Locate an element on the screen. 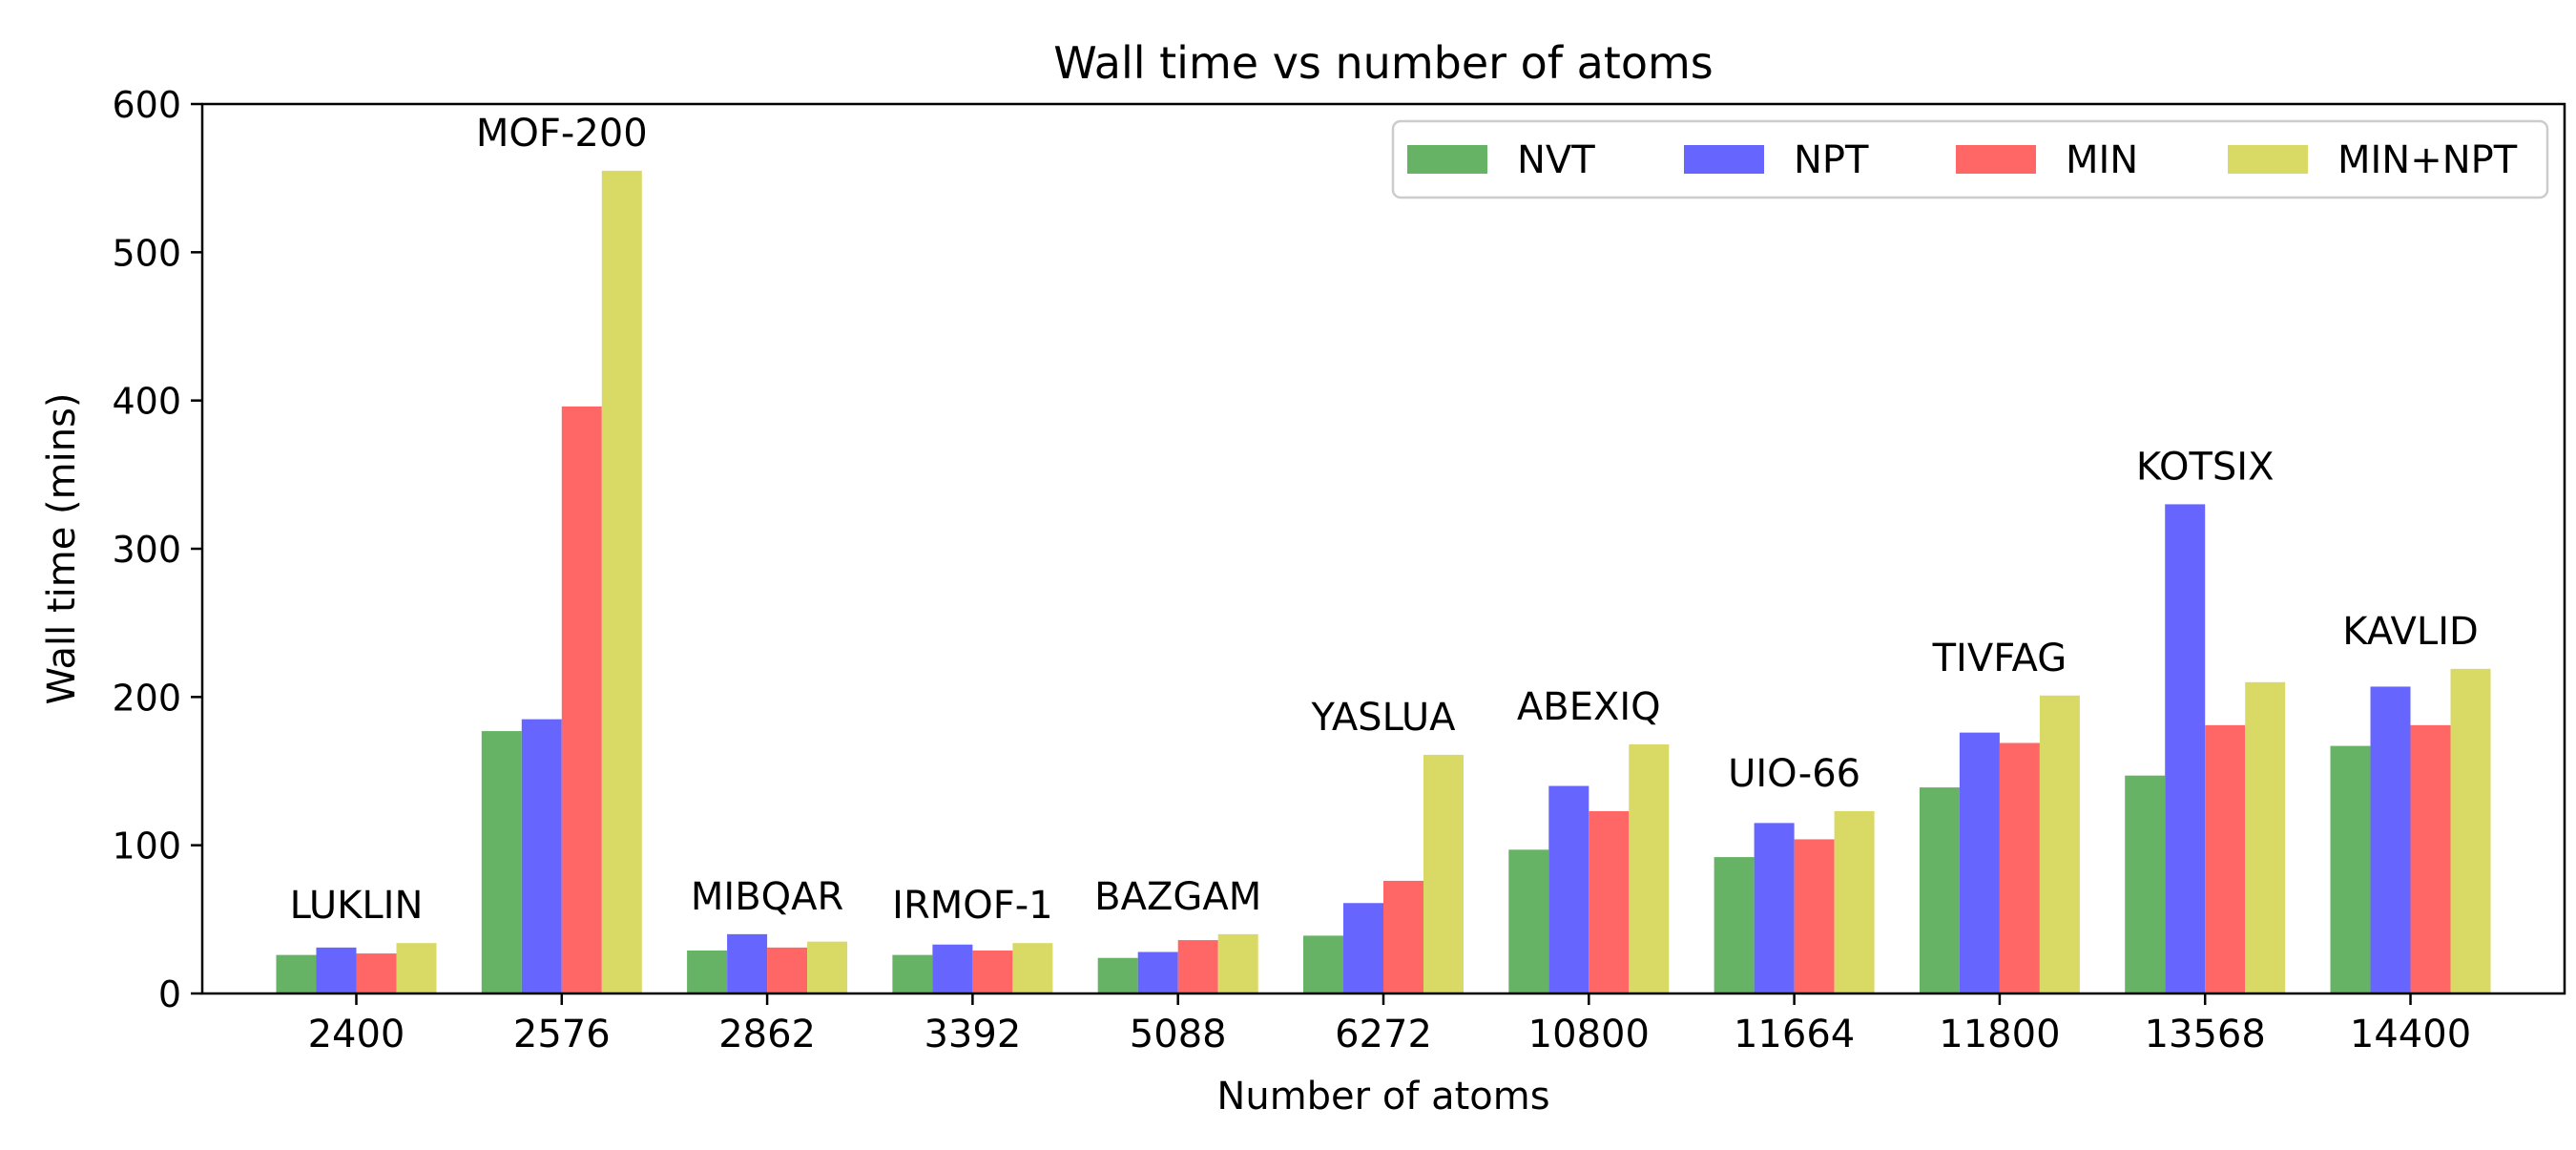  x-tick-label: 2400 is located at coordinates (356, 1034).